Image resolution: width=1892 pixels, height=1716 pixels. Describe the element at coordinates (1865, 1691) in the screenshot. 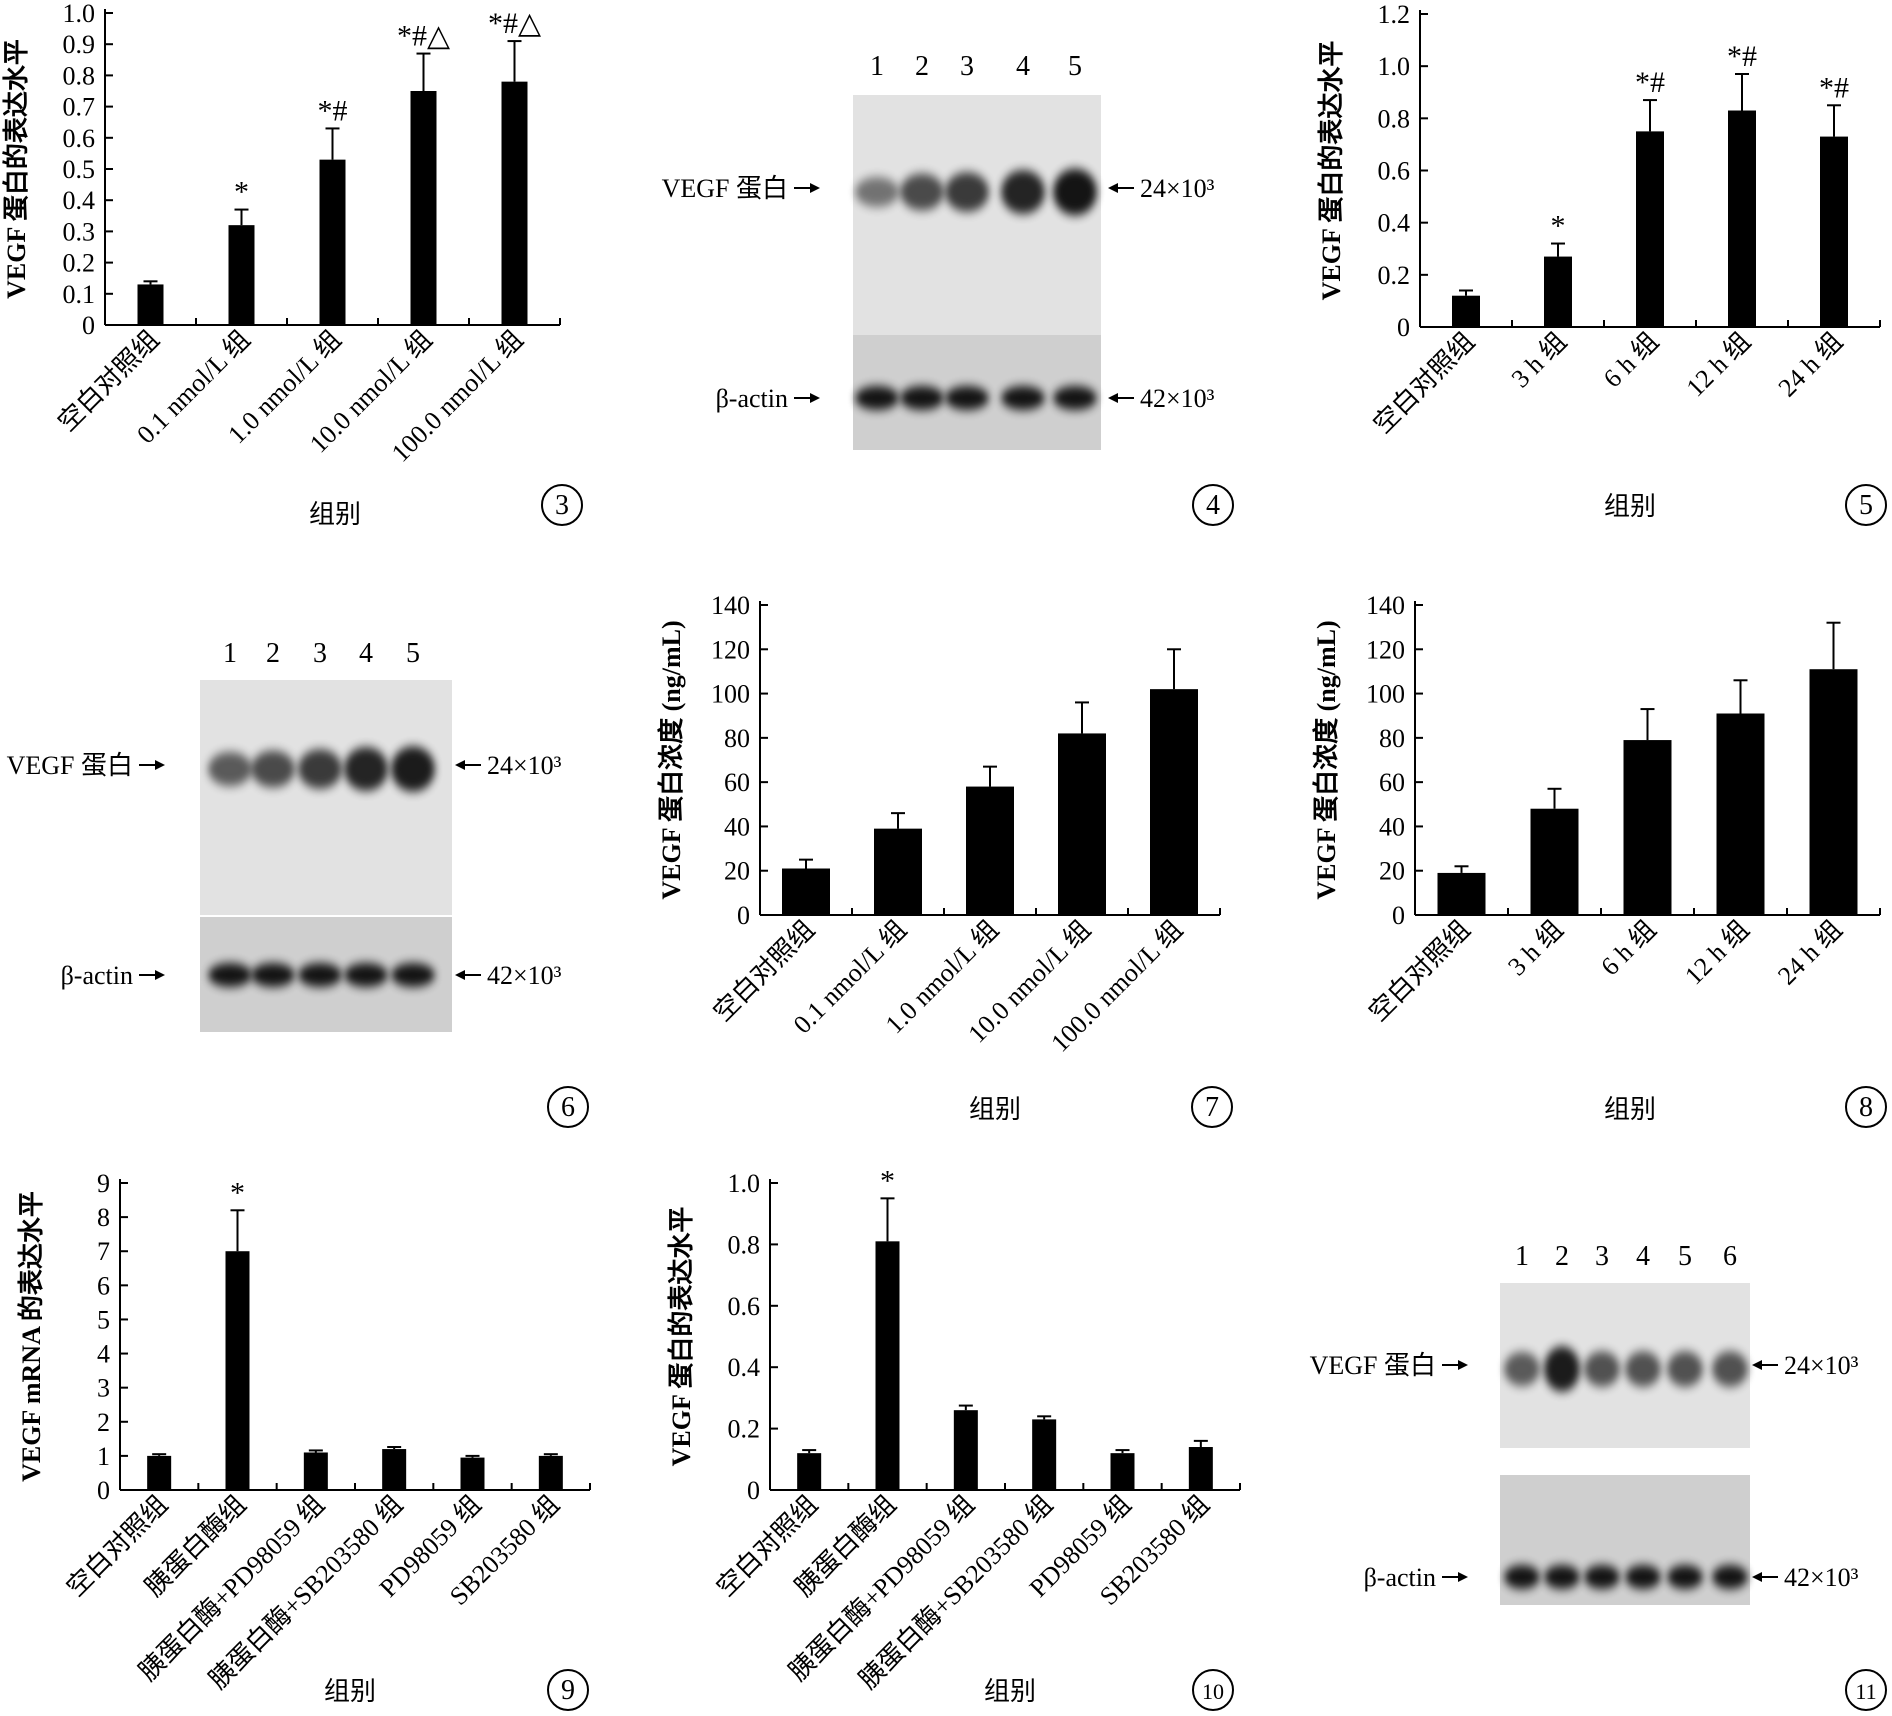

I see `panel-number-text: 11` at that location.